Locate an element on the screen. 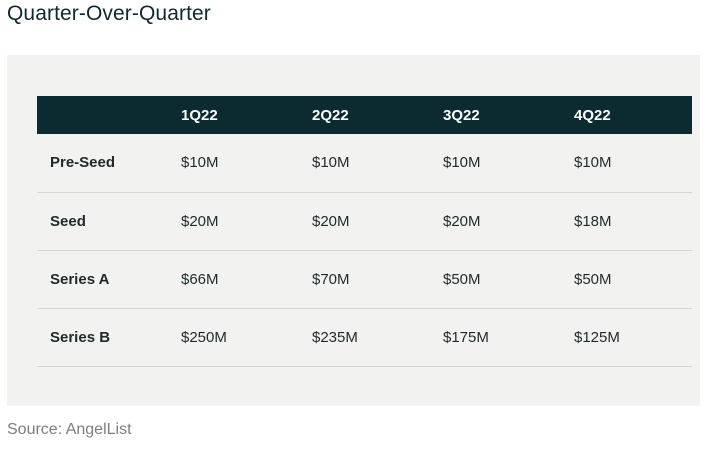 The image size is (710, 450). row-label: Series A is located at coordinates (80, 279).